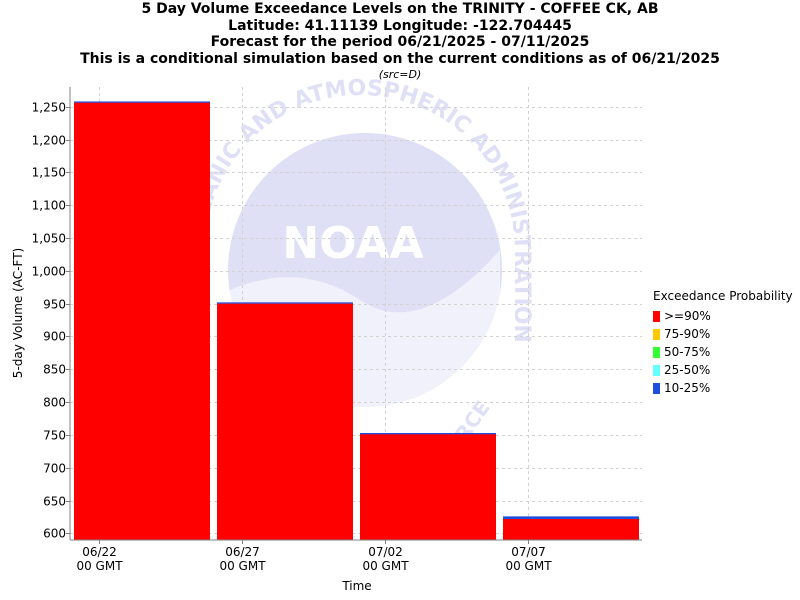 Image resolution: width=800 pixels, height=600 pixels. I want to click on y-tick-label: 1,000, so click(49, 272).